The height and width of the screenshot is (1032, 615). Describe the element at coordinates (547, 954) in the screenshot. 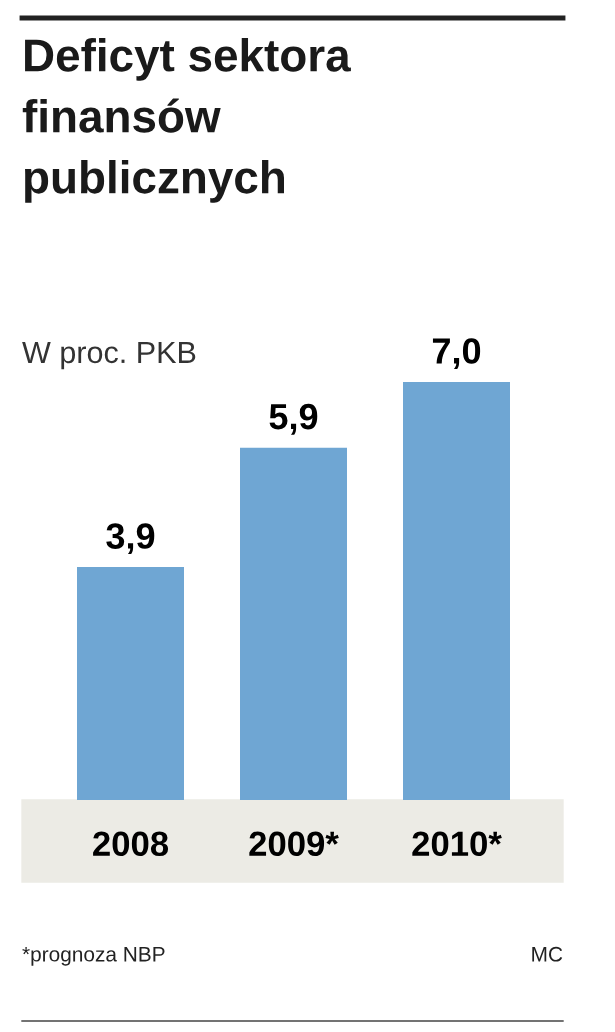

I see `text: MC` at that location.